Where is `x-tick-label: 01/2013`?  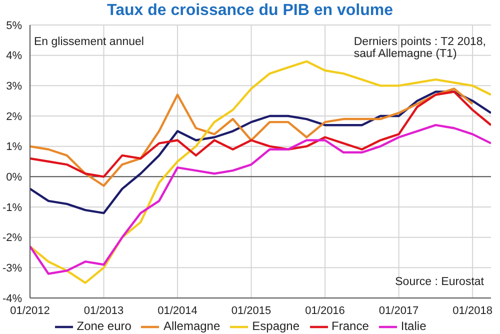
x-tick-label: 01/2013 is located at coordinates (104, 310).